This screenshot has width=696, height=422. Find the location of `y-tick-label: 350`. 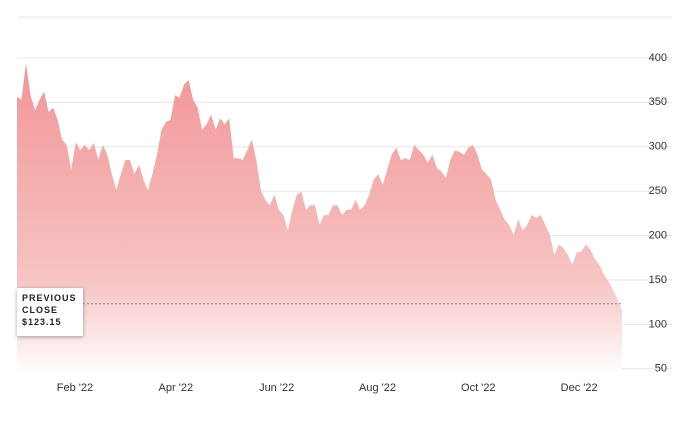

y-tick-label: 350 is located at coordinates (658, 102).